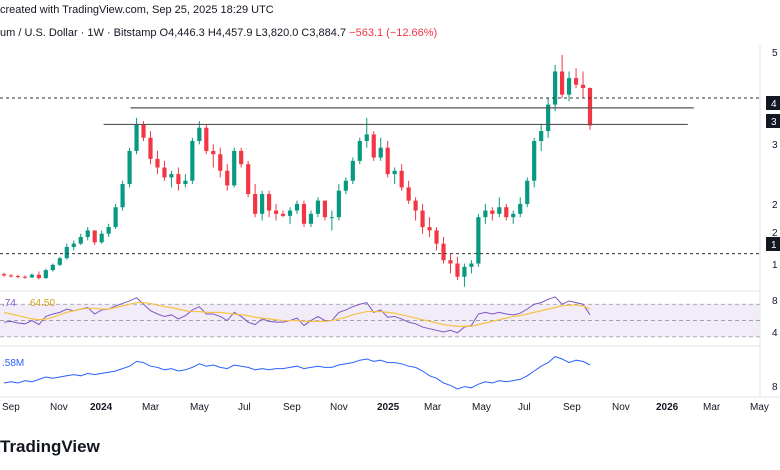 The width and height of the screenshot is (780, 470). Describe the element at coordinates (50, 446) in the screenshot. I see `tradingview-logo: TradingView` at that location.